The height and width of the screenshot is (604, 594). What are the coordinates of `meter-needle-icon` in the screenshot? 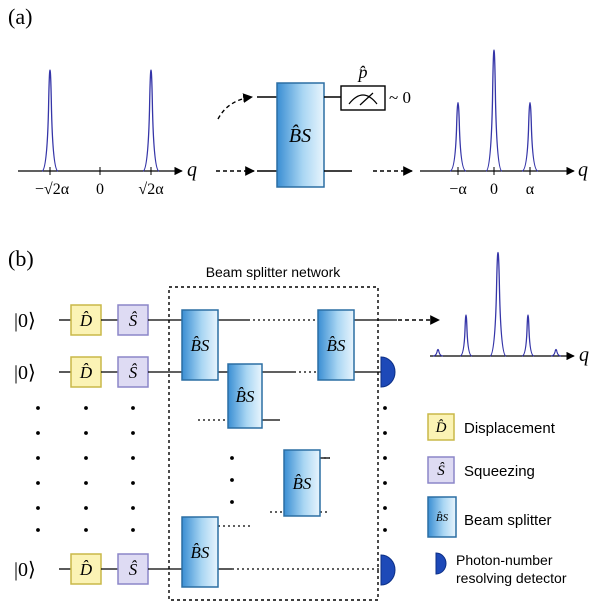 It's located at (366, 99).